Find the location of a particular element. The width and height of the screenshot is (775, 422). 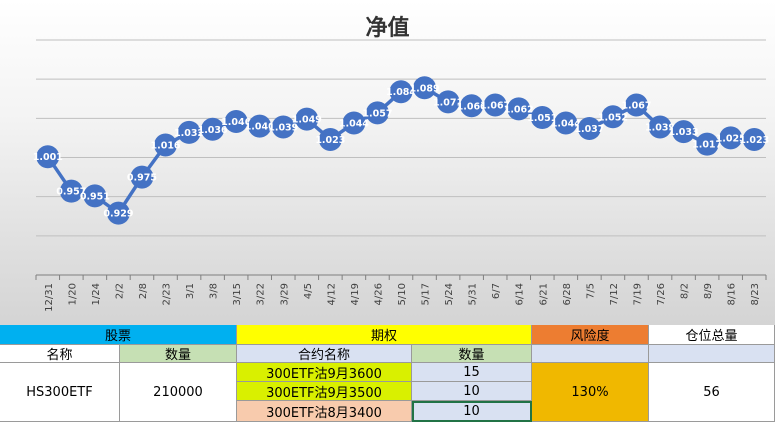

data-label: 1.033 is located at coordinates (684, 132).